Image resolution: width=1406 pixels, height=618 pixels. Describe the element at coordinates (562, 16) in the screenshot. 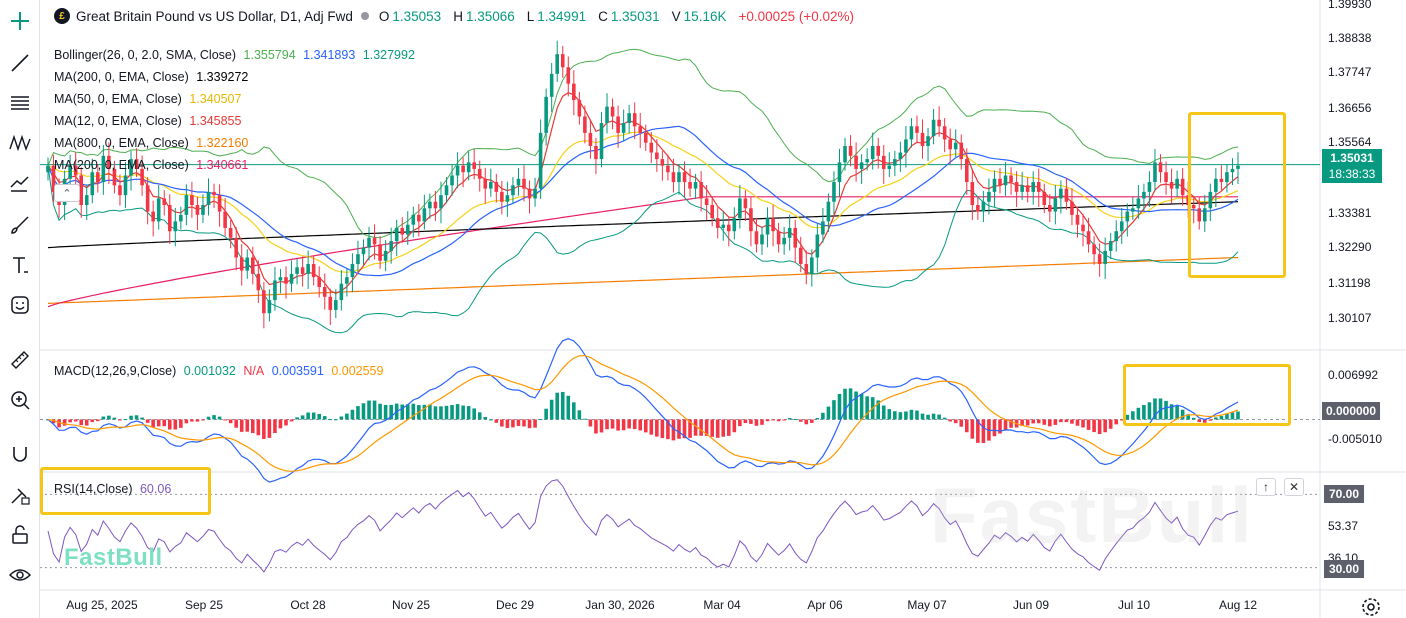

I see `low-value: 1.34991` at that location.